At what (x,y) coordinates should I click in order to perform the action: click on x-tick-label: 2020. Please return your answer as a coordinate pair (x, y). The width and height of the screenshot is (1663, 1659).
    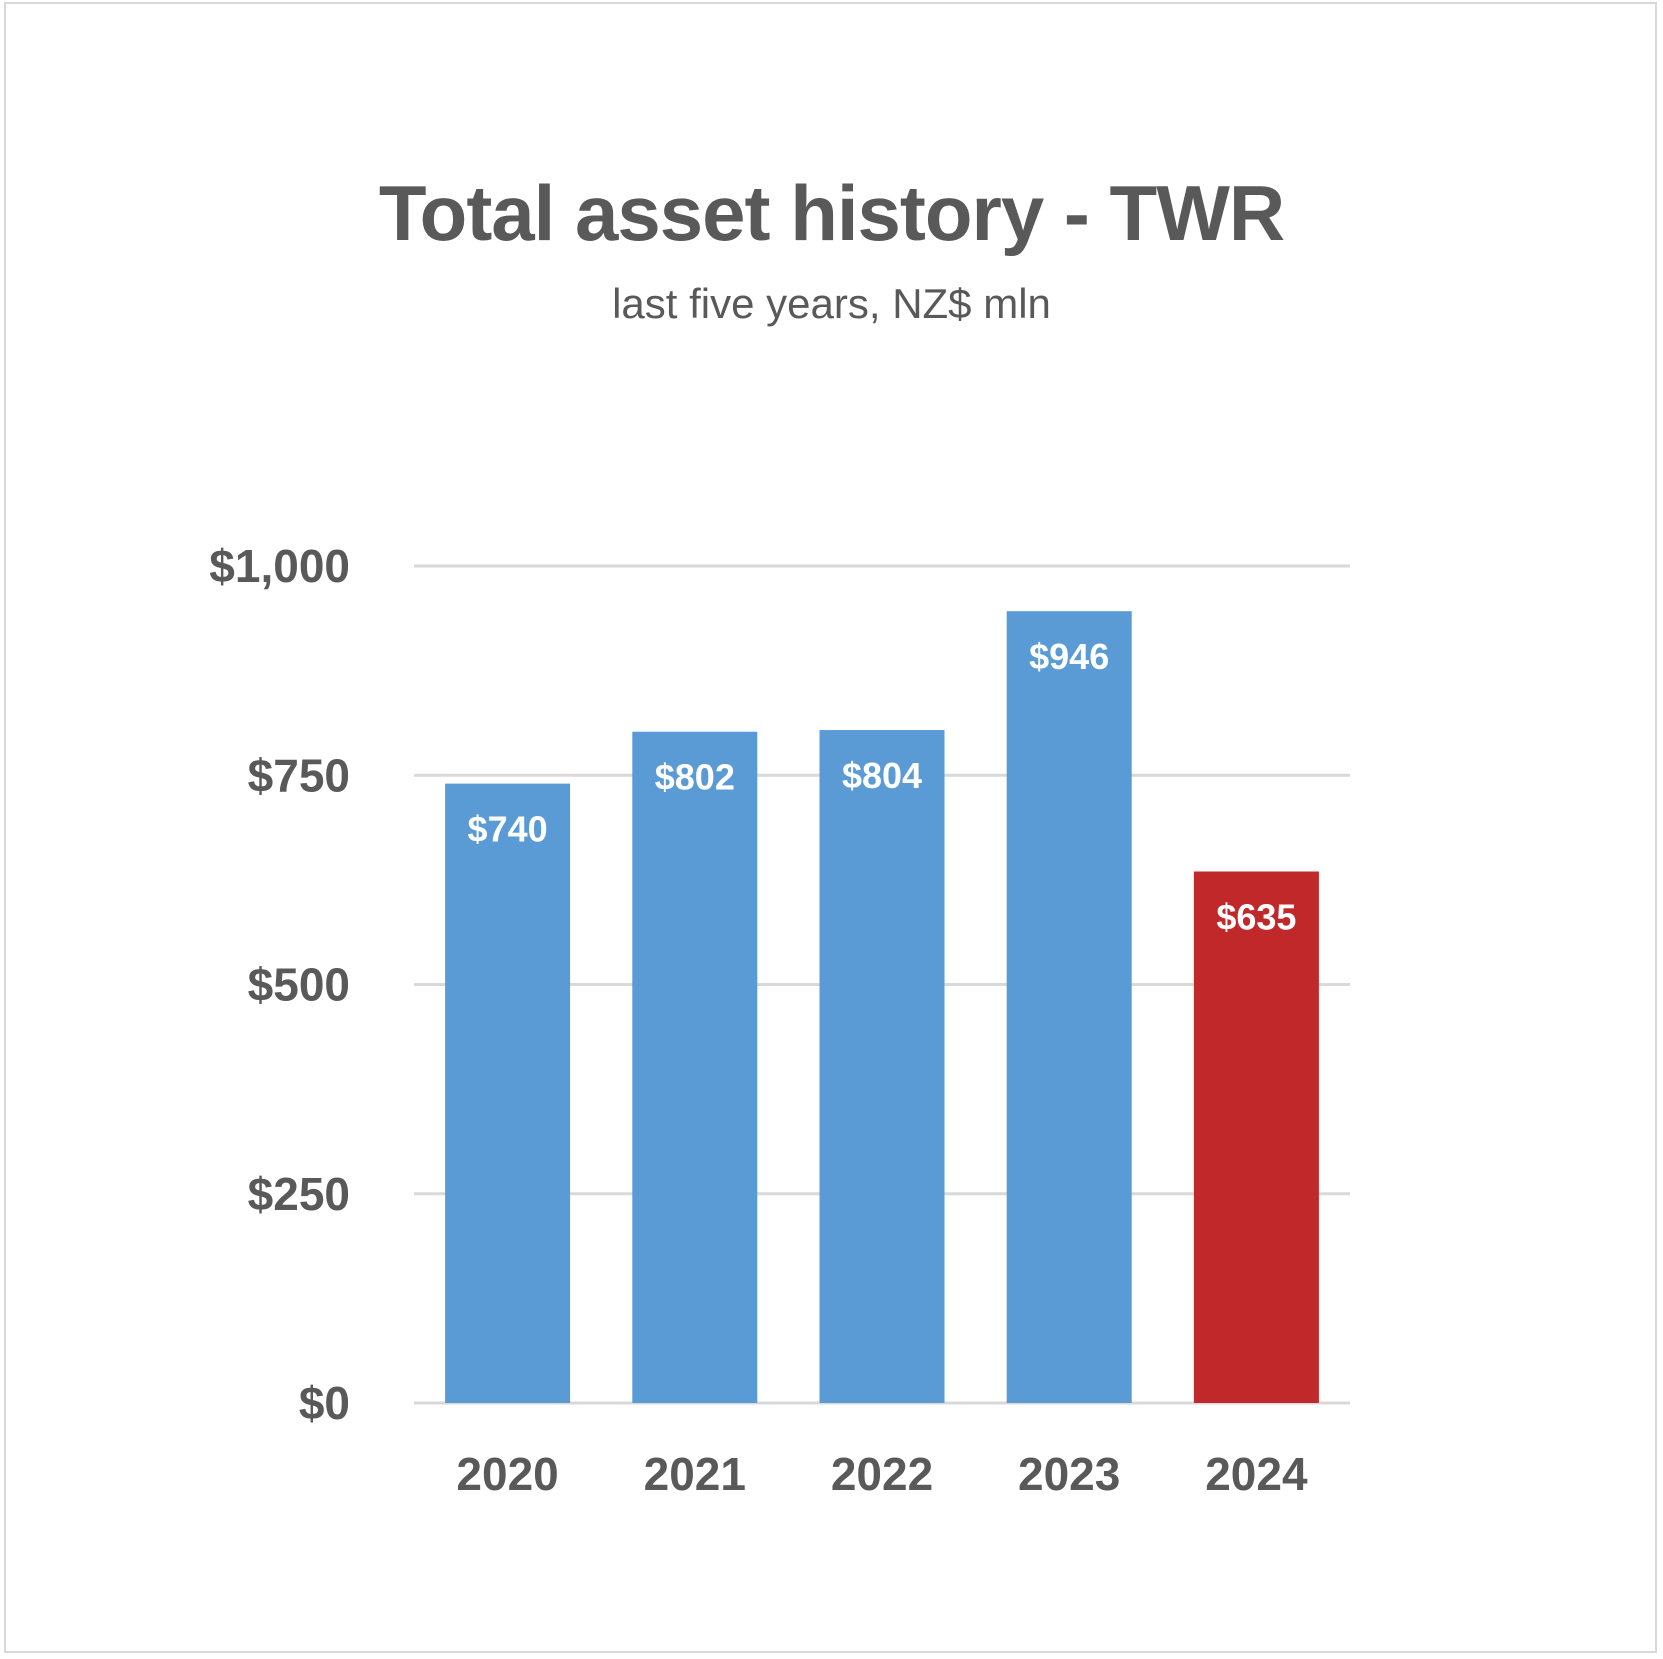
    Looking at the image, I should click on (507, 1474).